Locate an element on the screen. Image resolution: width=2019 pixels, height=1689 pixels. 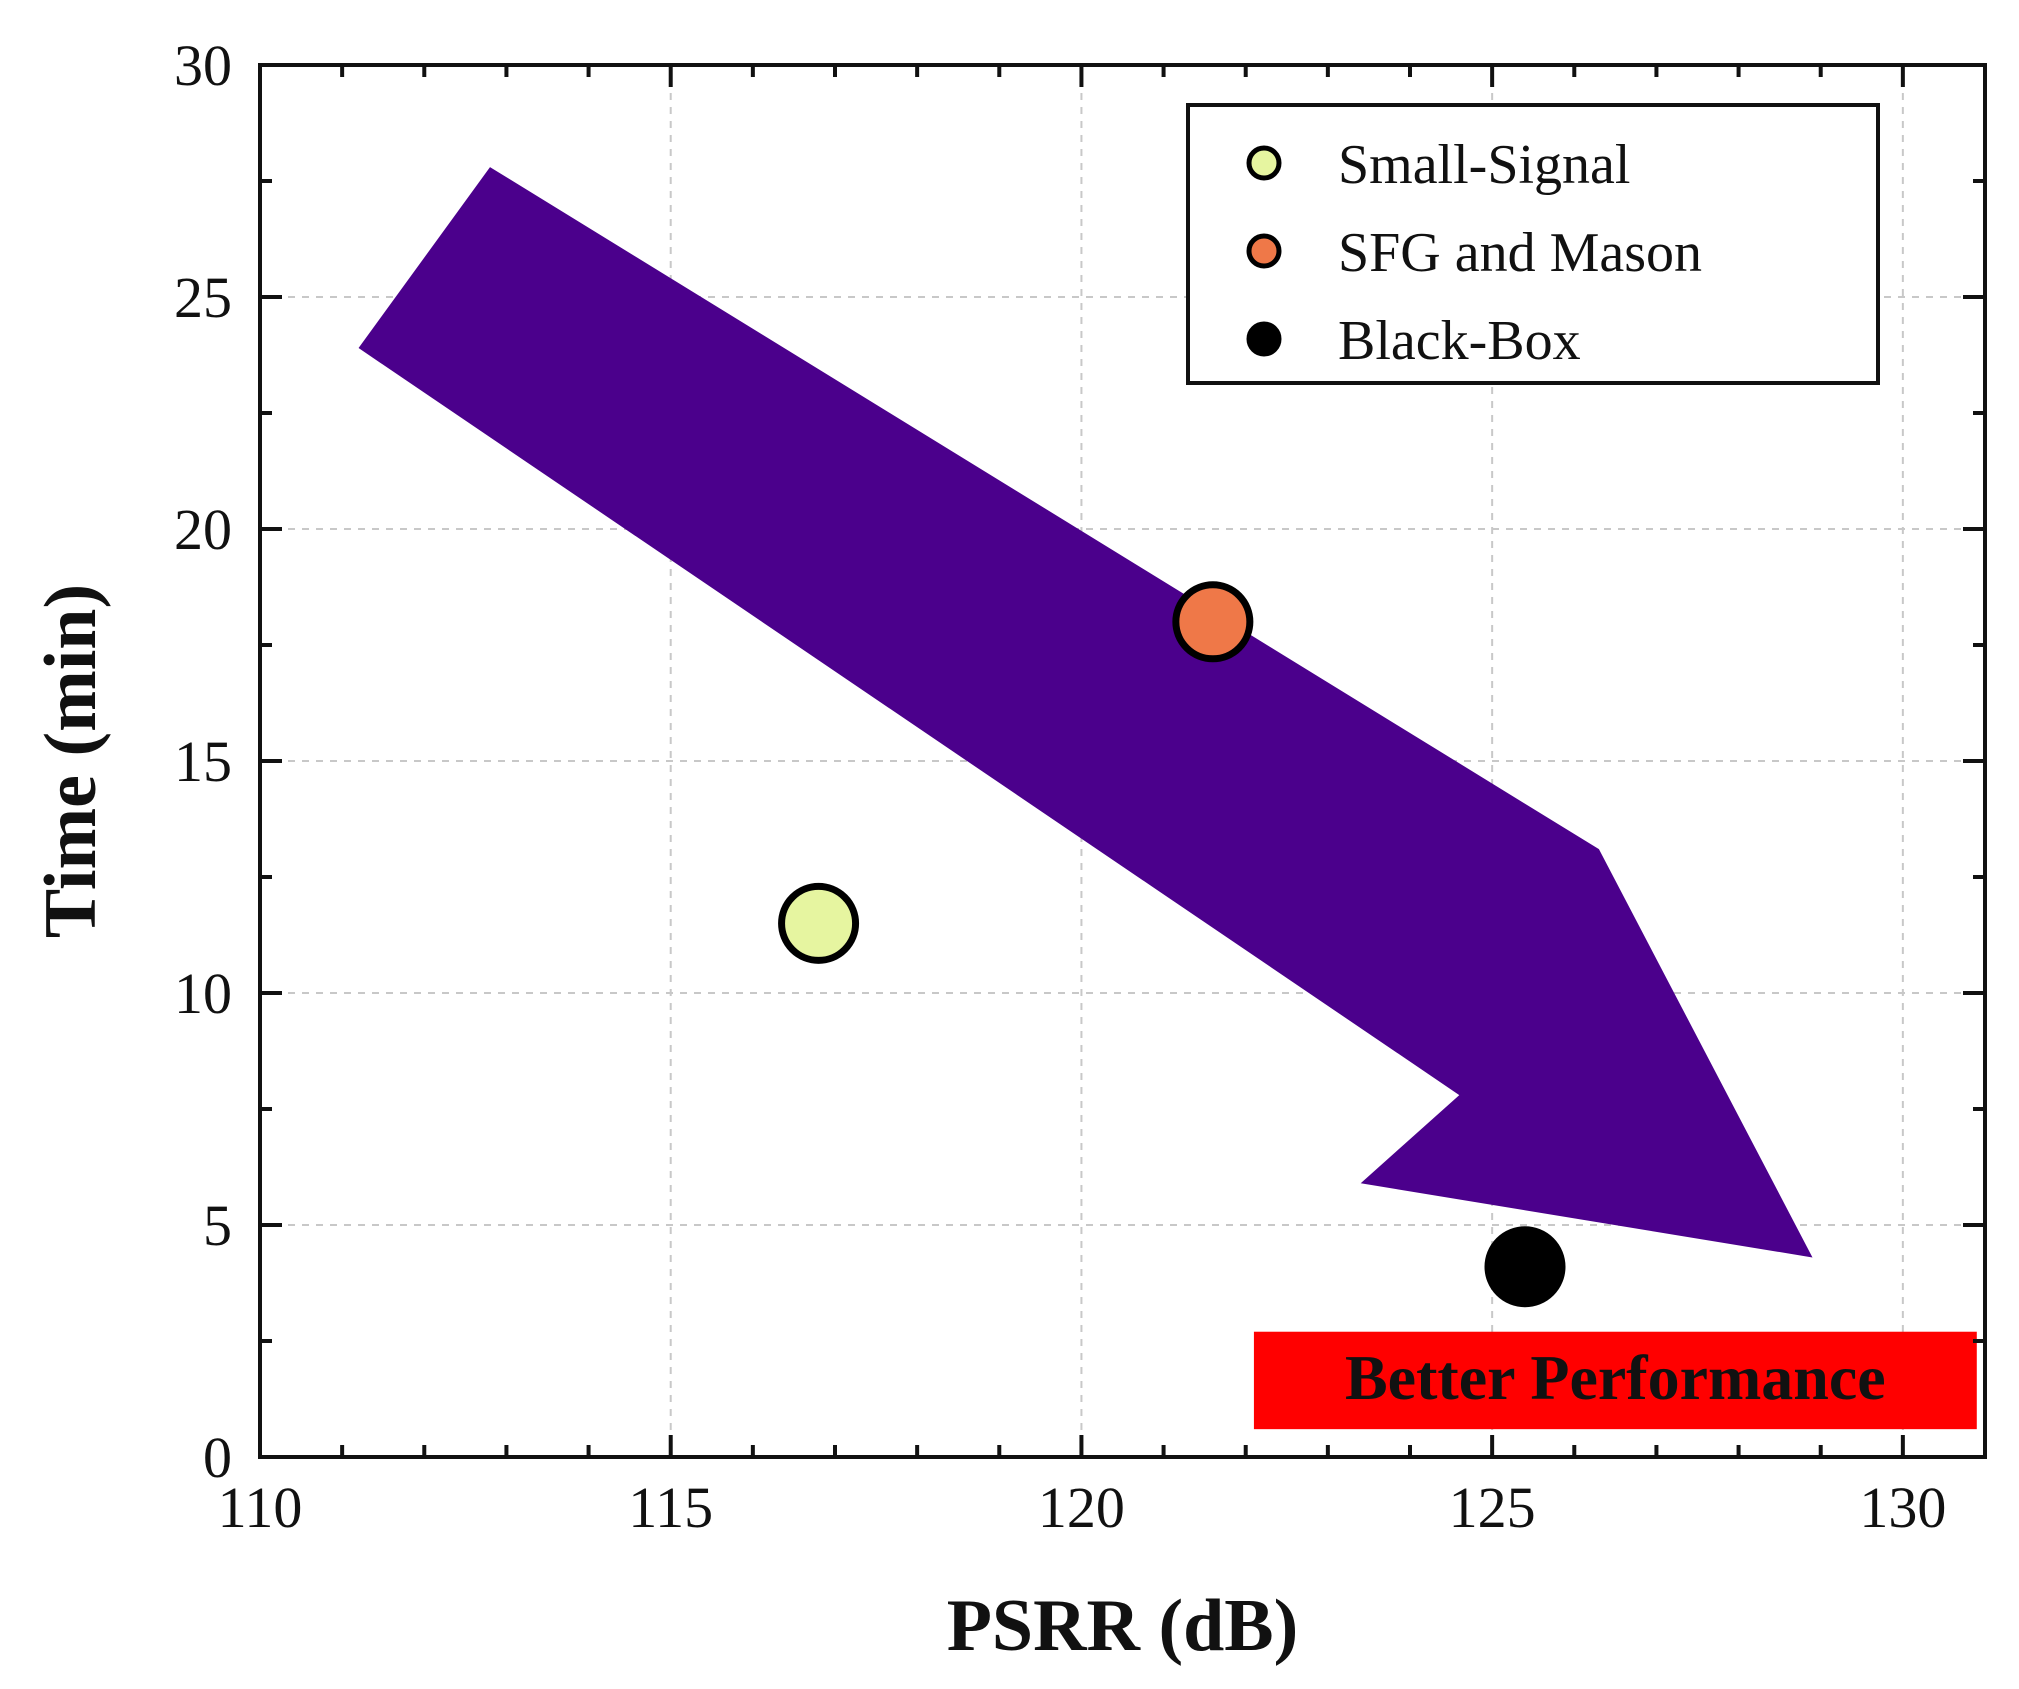
performance-banner-box is located at coordinates (1615, 1380).